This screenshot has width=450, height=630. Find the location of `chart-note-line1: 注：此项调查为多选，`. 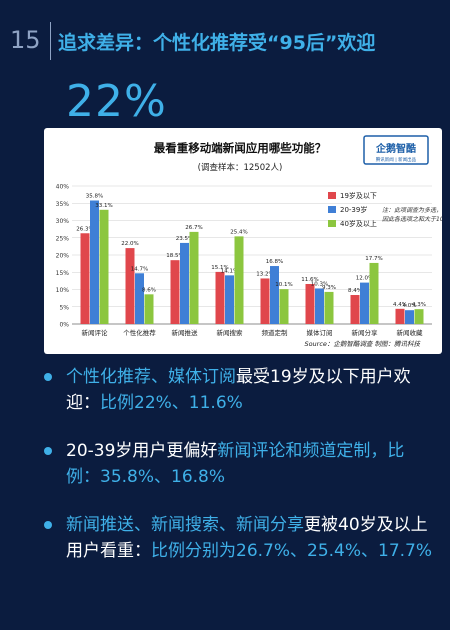

chart-note-line1: 注：此项调查为多选， is located at coordinates (412, 210).